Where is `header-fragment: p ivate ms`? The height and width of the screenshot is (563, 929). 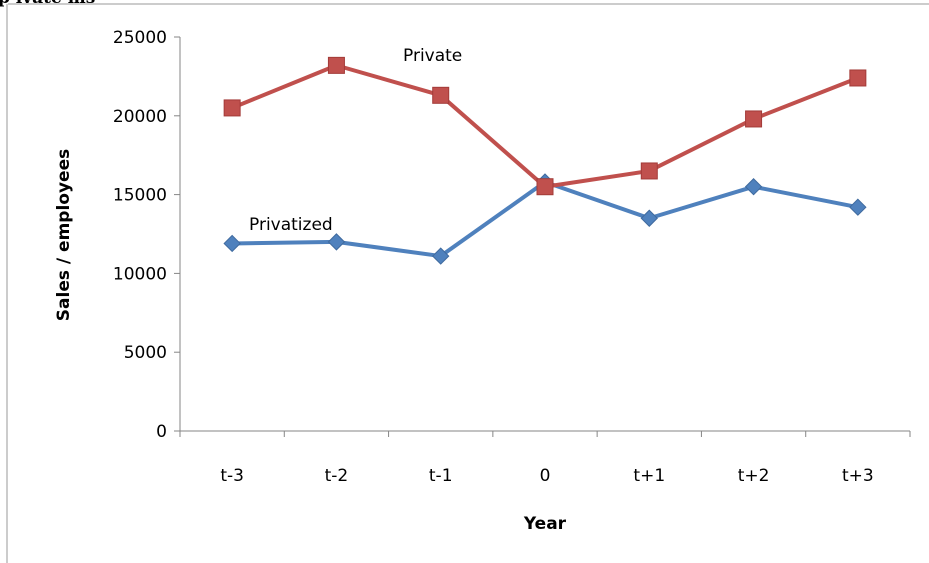
header-fragment: p ivate ms is located at coordinates (47, 4).